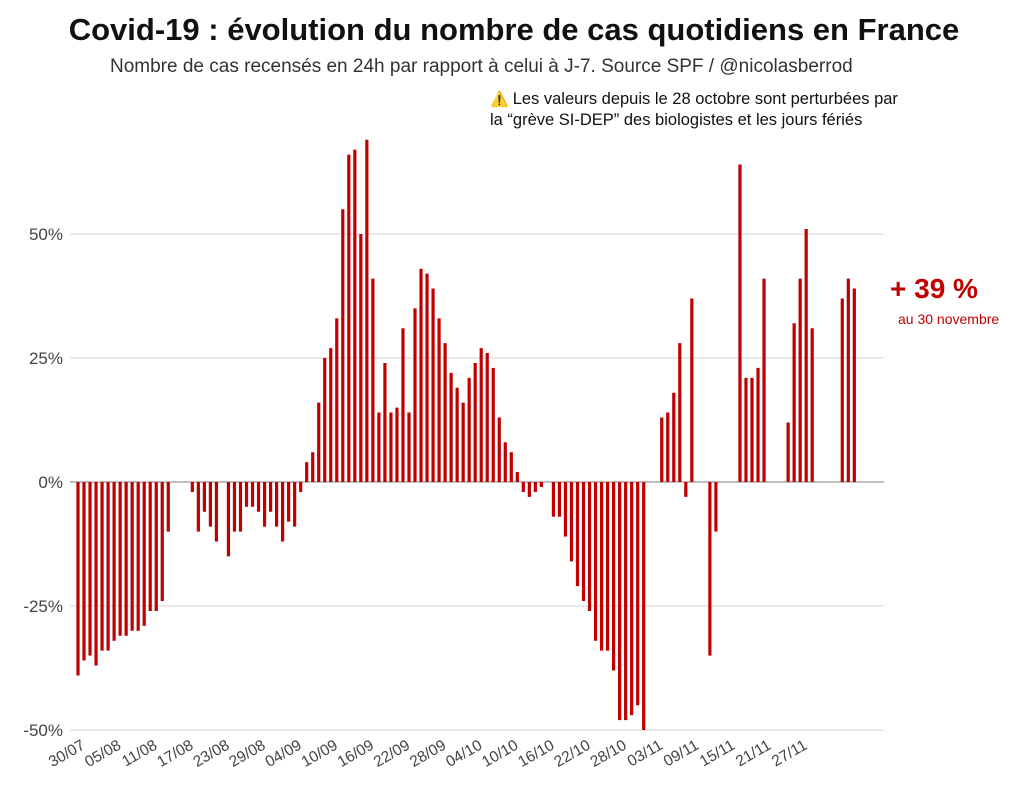  I want to click on y-tick-label: 0%, so click(50, 482).